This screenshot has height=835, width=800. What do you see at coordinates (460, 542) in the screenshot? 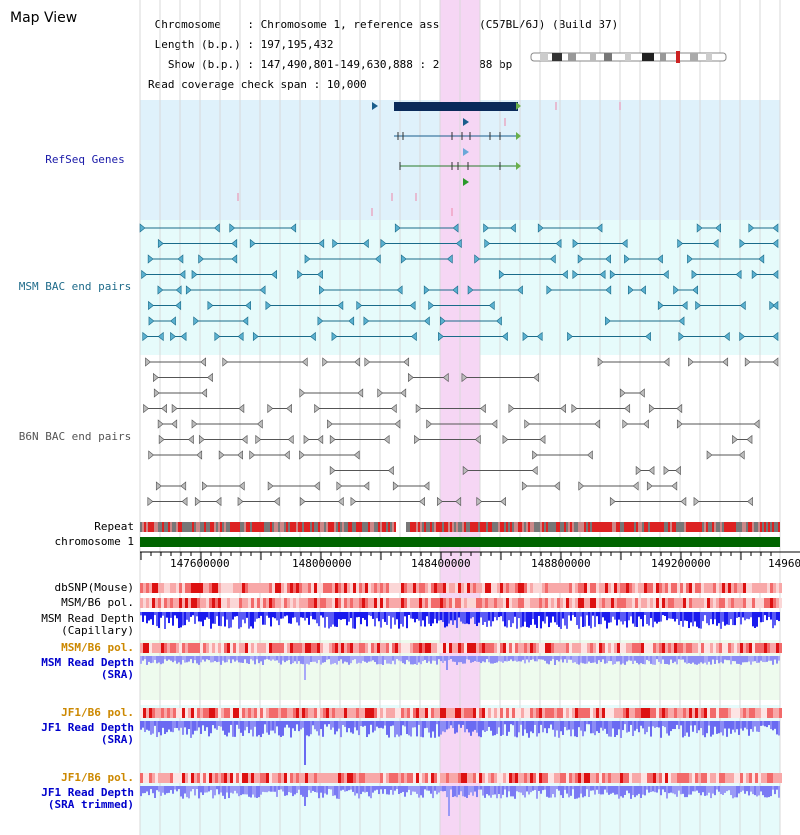
I see `chromosome-bar` at bounding box center [460, 542].